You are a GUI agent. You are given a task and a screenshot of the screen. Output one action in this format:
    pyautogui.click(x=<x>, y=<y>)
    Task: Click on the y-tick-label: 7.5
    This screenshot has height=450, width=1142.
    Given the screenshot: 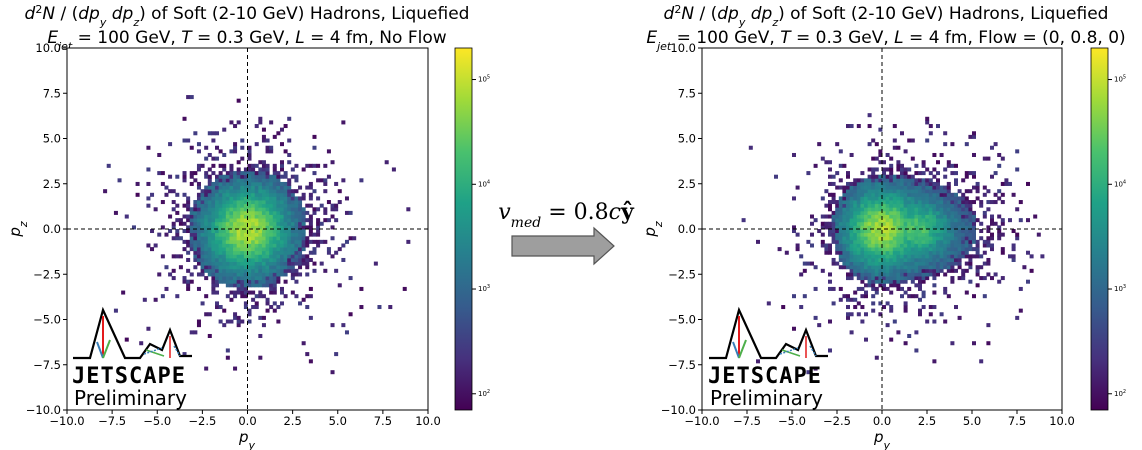 What is the action you would take?
    pyautogui.click(x=687, y=93)
    